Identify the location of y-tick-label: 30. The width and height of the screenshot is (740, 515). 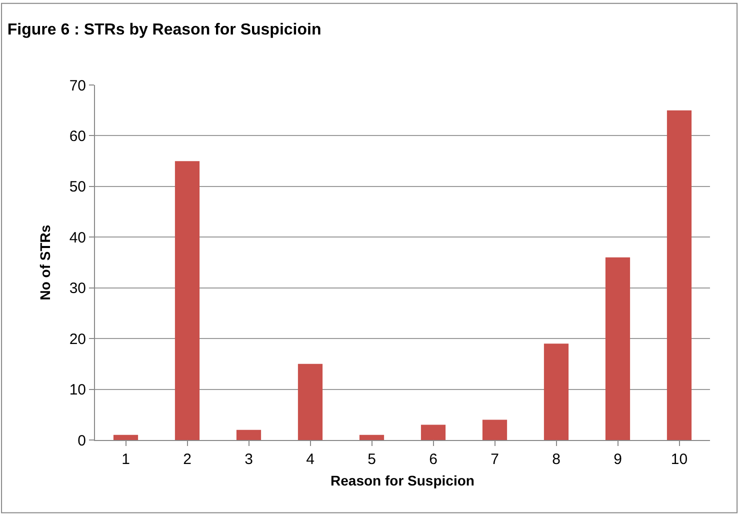
(77, 289).